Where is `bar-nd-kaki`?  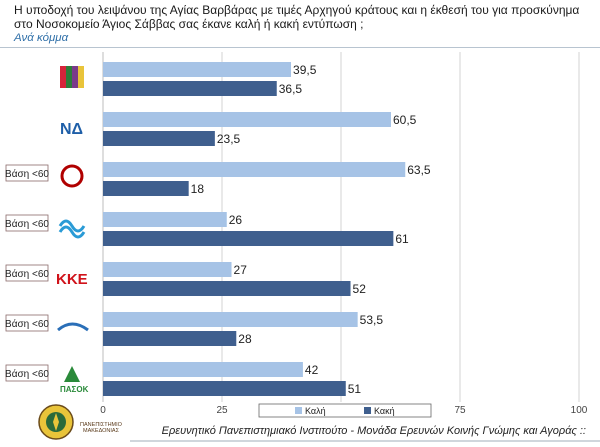 bar-nd-kaki is located at coordinates (159, 138).